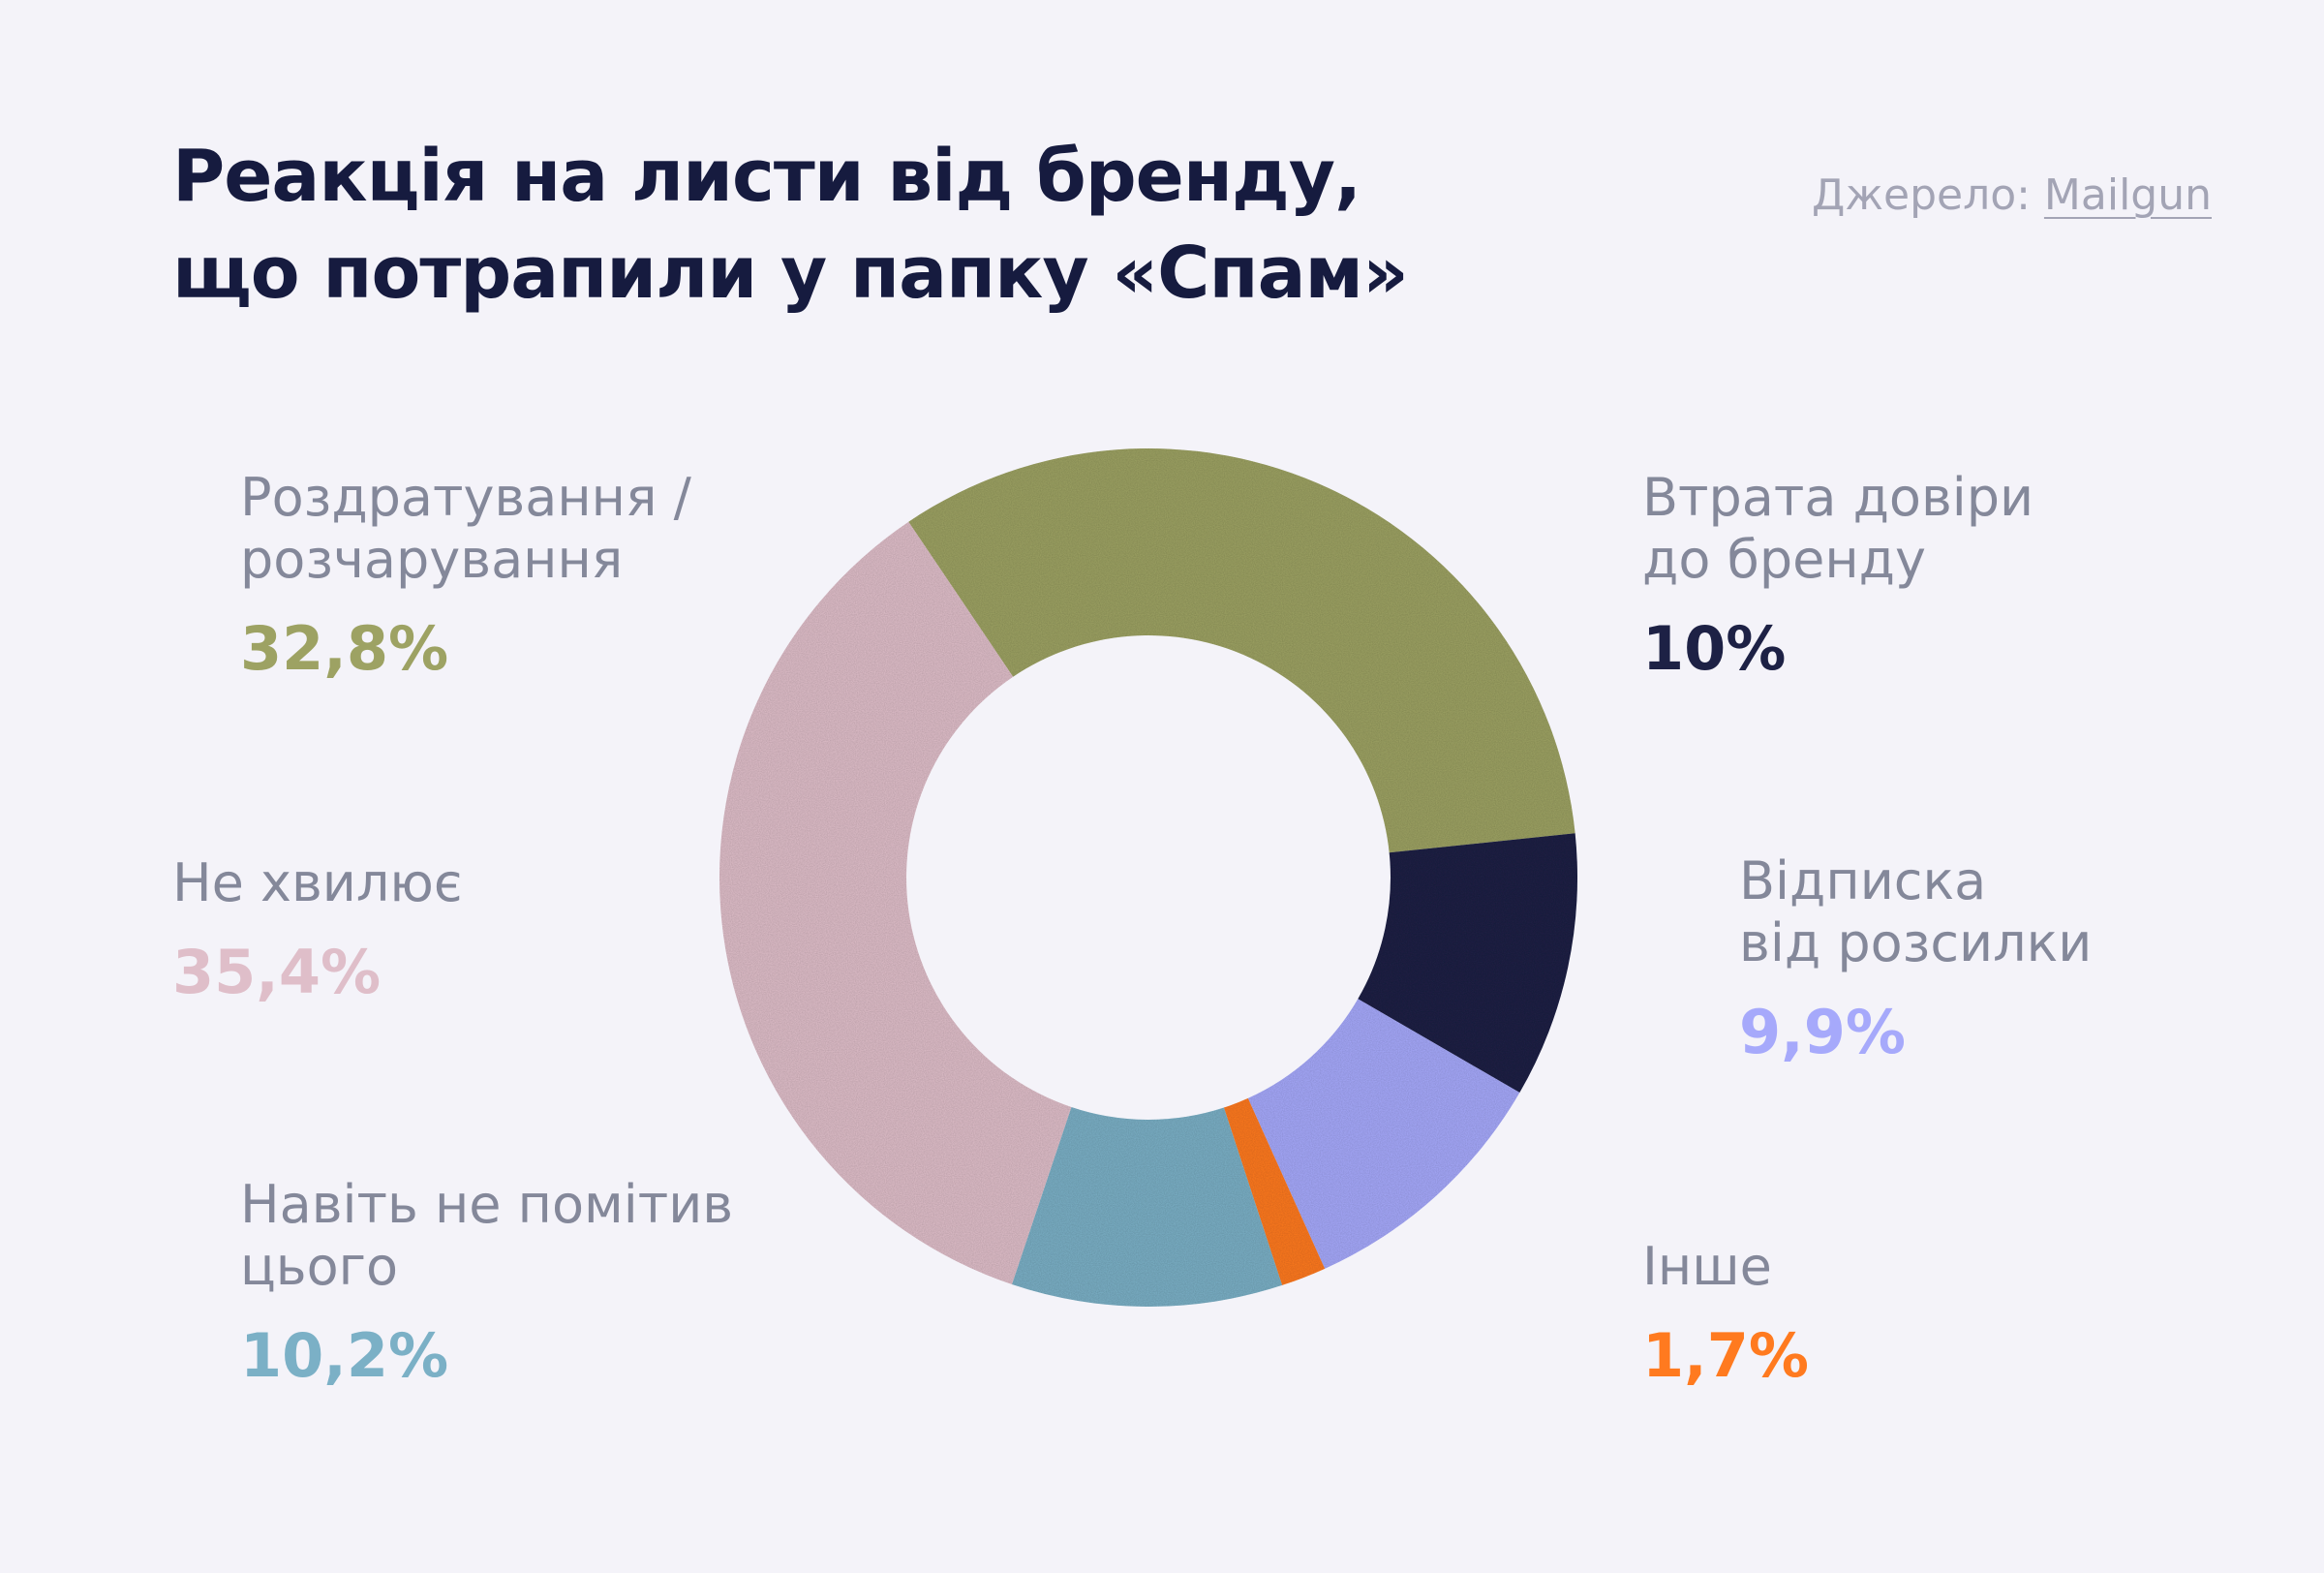 The width and height of the screenshot is (2324, 1573). What do you see at coordinates (487, 1236) in the screenshot?
I see `slice-category: Навіть не помітив цього` at bounding box center [487, 1236].